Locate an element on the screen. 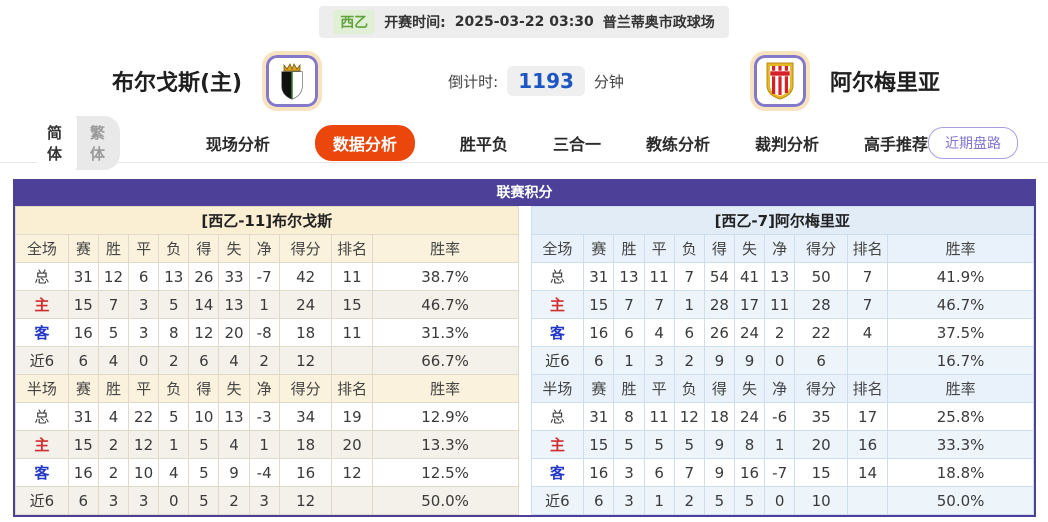 This screenshot has width=1048, height=522. table-cell: 16.7% is located at coordinates (960, 360).